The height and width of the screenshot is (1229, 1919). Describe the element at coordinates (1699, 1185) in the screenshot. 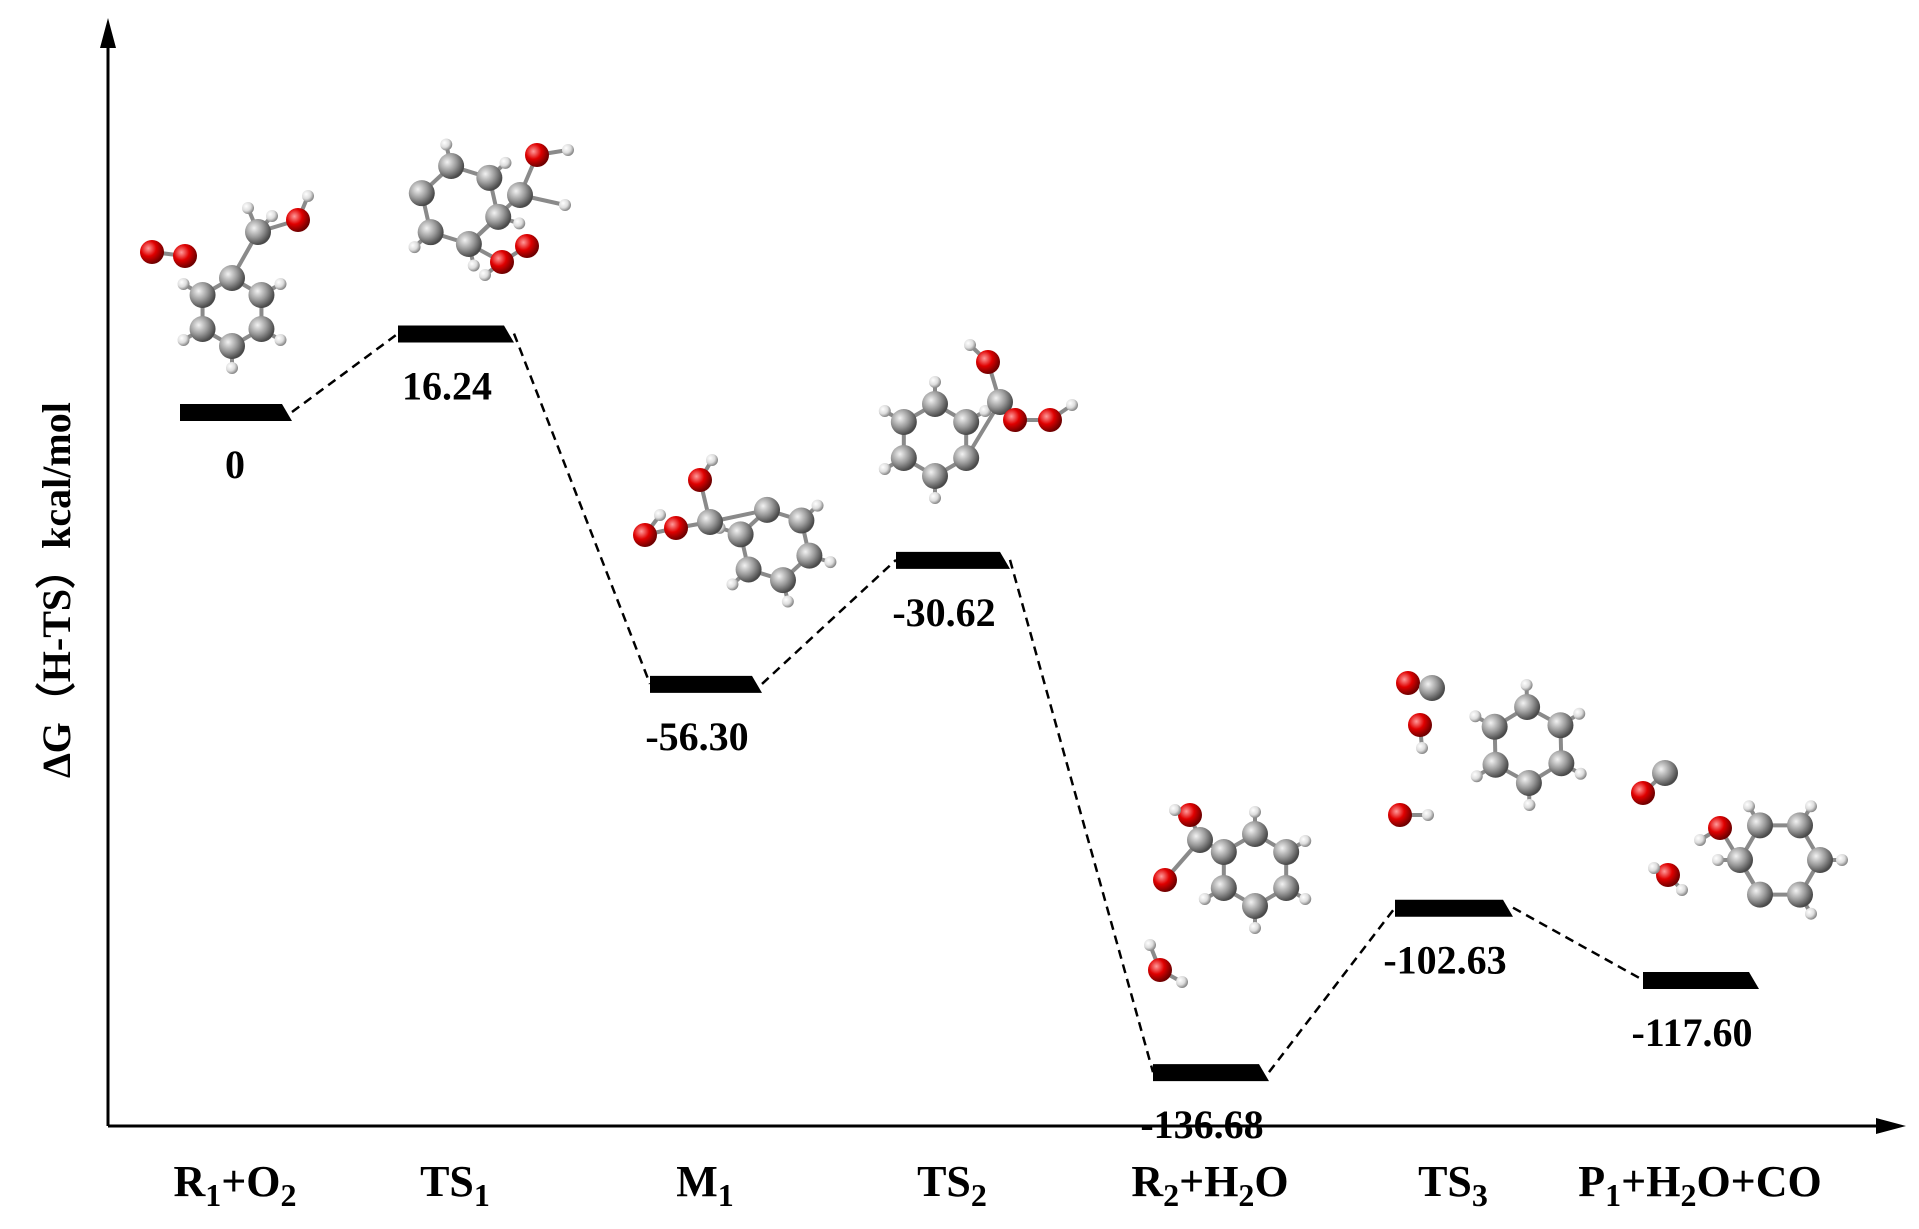

I see `category-label-6: P1+H2O+CO` at that location.